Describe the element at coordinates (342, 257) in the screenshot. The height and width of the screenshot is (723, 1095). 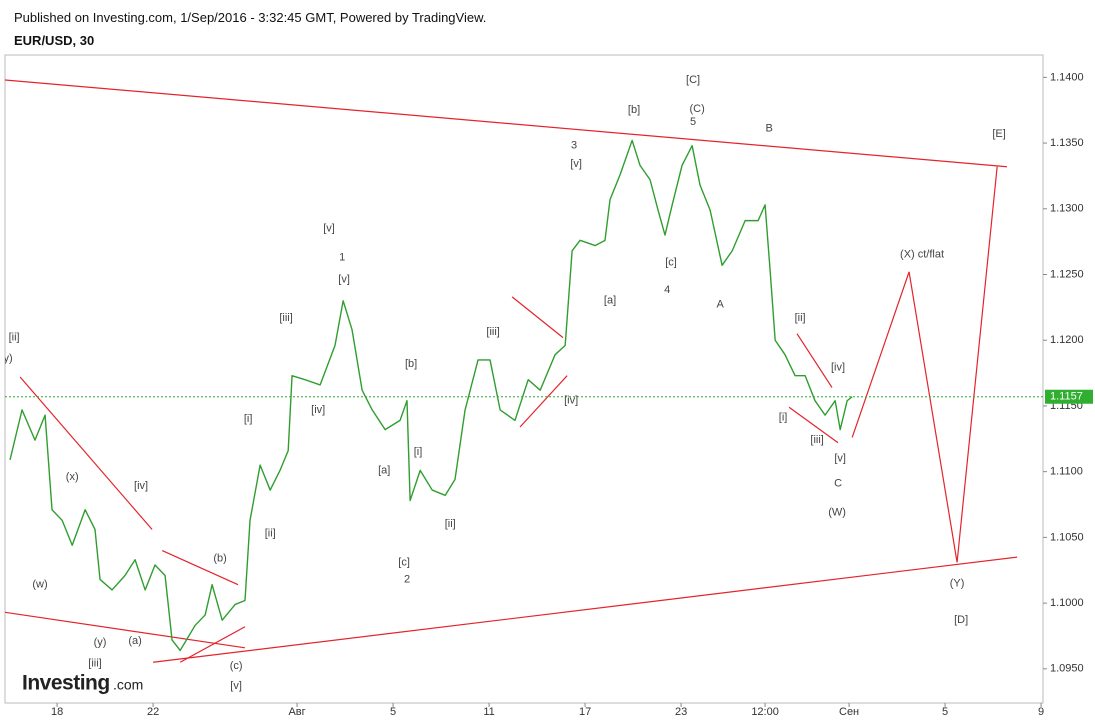
I see `wave-label: 1` at that location.